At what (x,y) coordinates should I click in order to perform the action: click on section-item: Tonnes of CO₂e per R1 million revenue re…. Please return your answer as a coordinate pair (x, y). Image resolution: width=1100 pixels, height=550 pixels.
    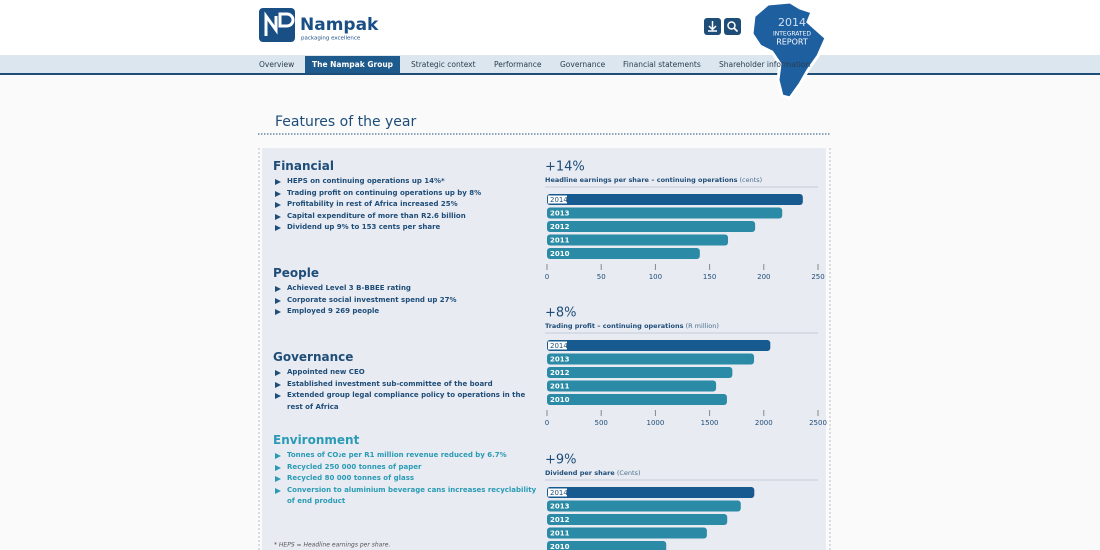
    Looking at the image, I should click on (405, 456).